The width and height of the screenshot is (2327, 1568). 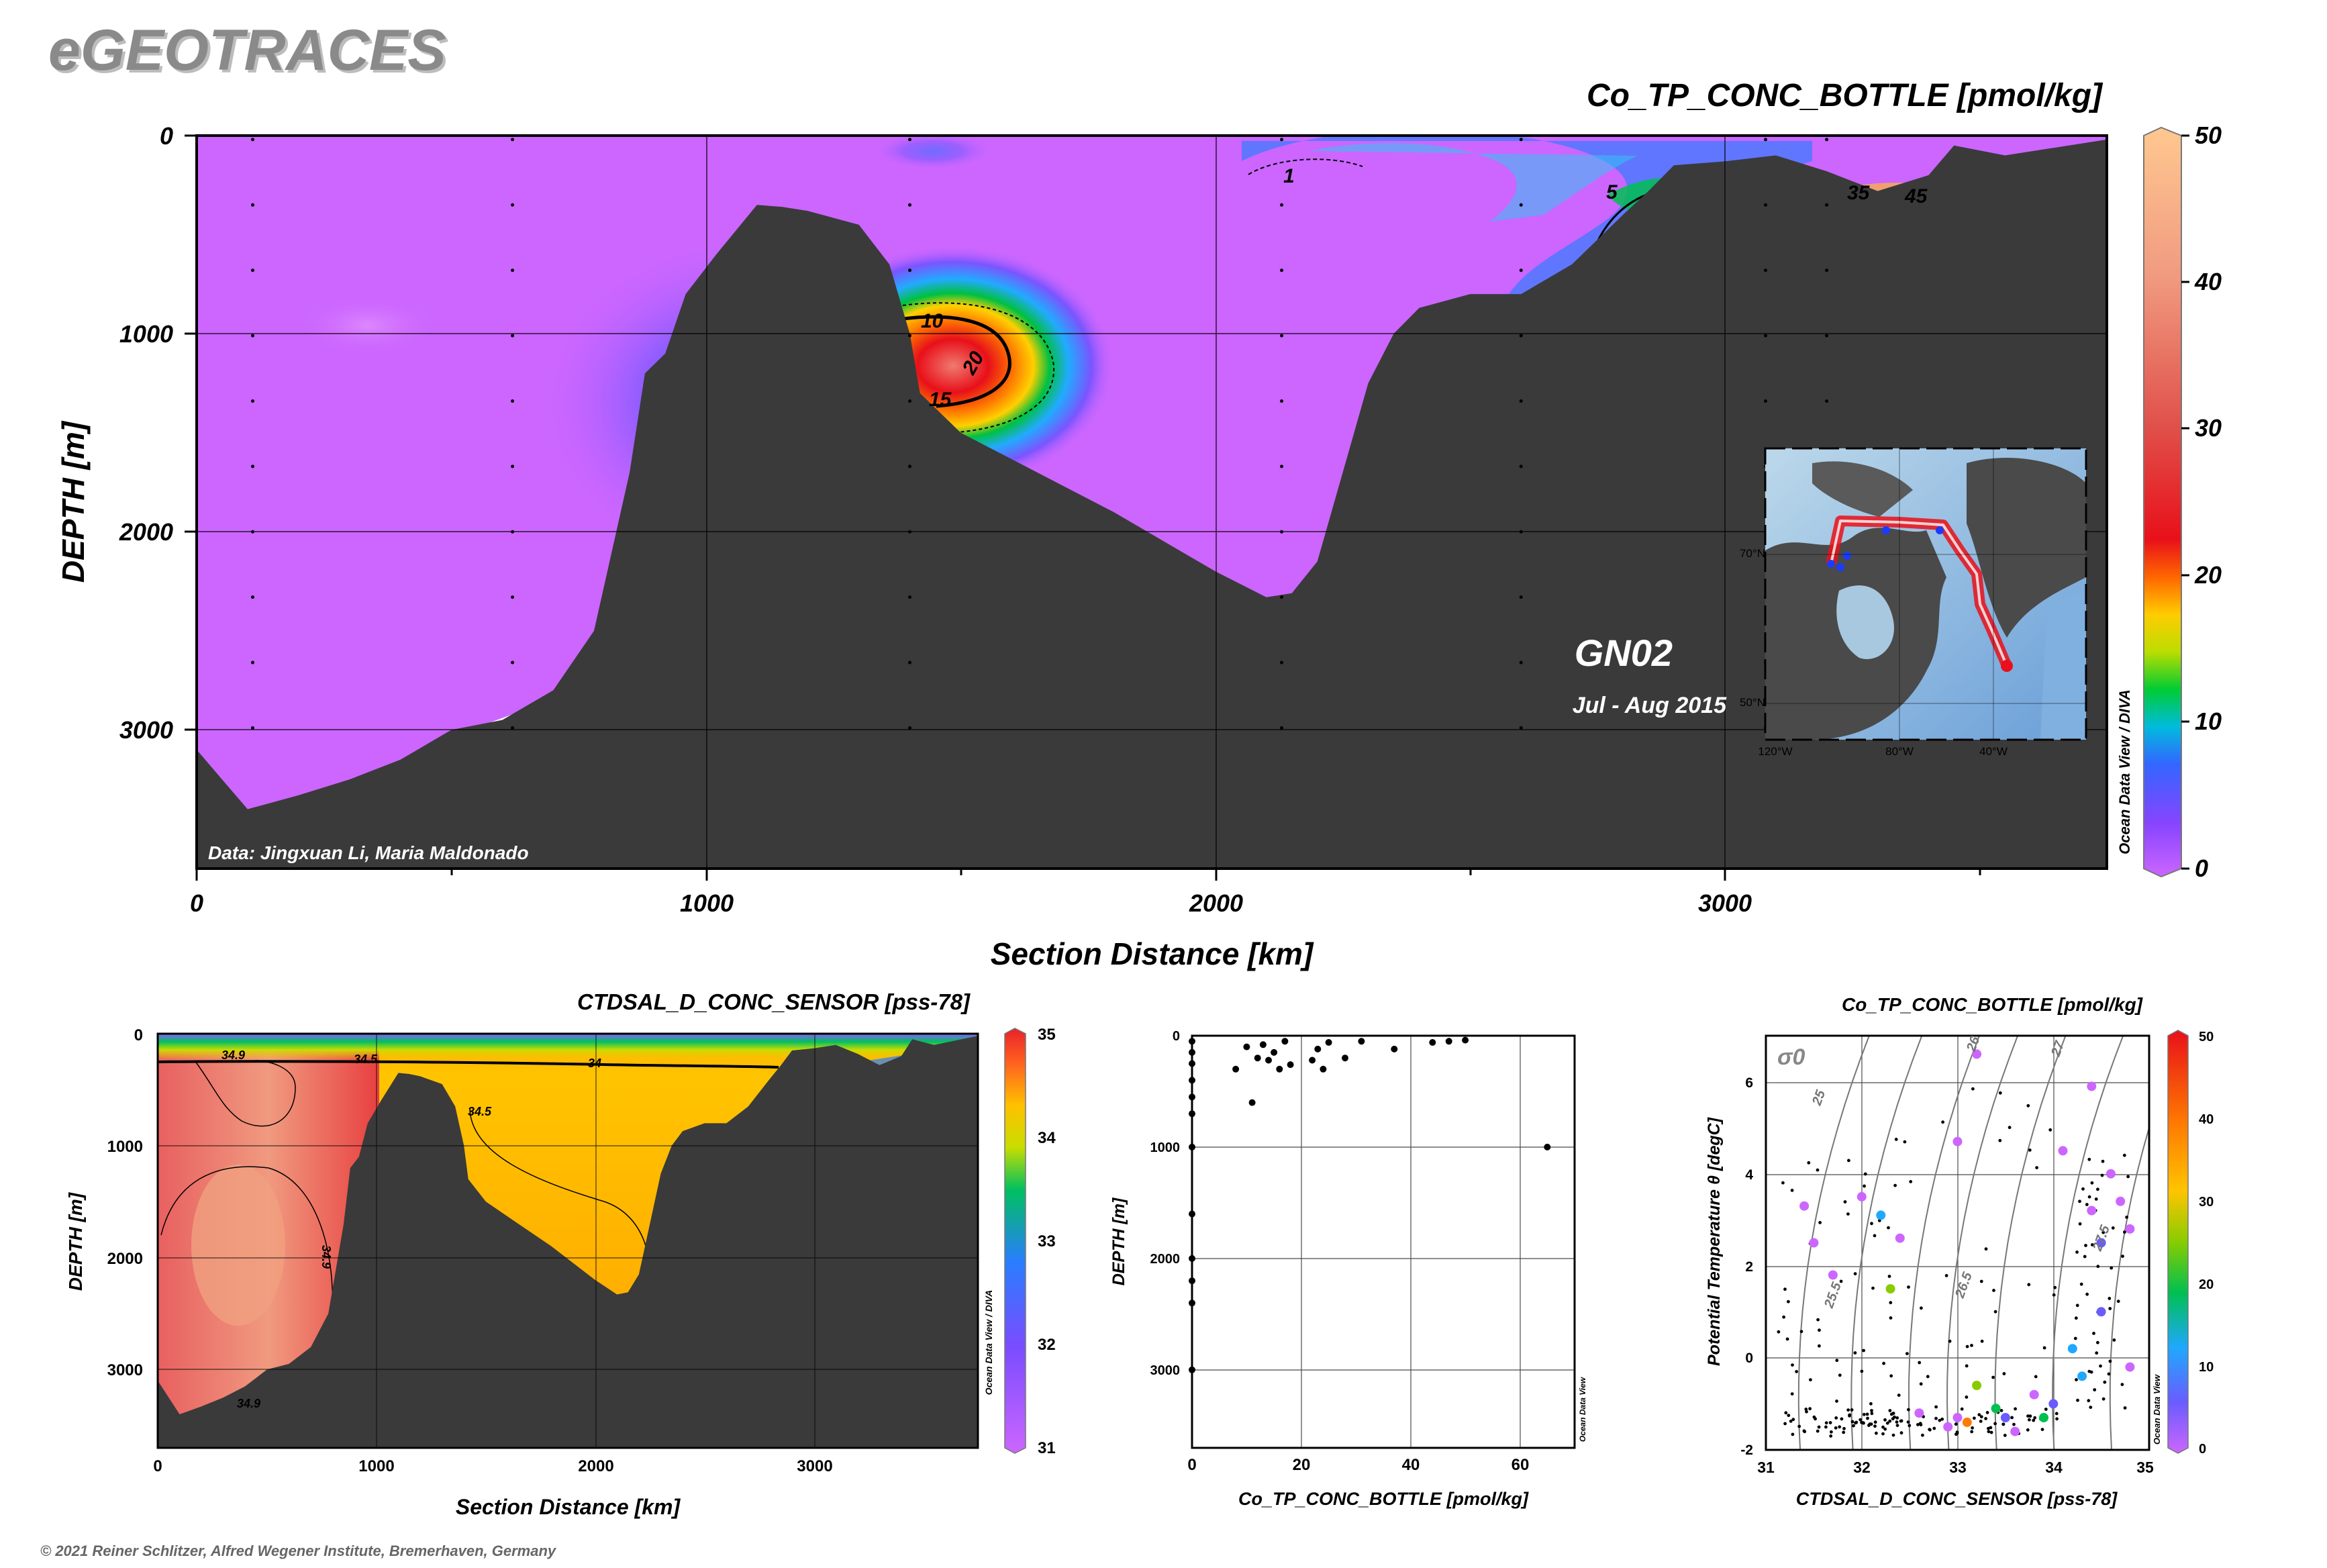 What do you see at coordinates (366, 1059) in the screenshot?
I see `contour-label: 34.5` at bounding box center [366, 1059].